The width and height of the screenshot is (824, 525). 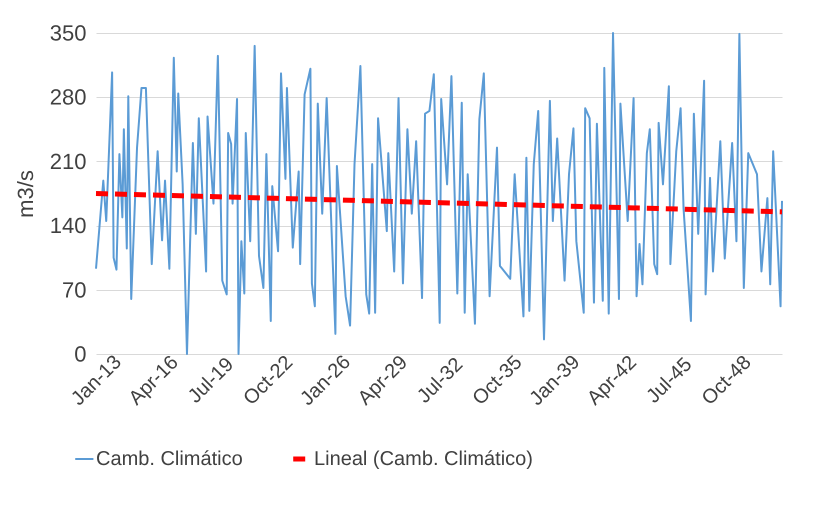 I want to click on y-axis-title: m3/s, so click(x=25, y=194).